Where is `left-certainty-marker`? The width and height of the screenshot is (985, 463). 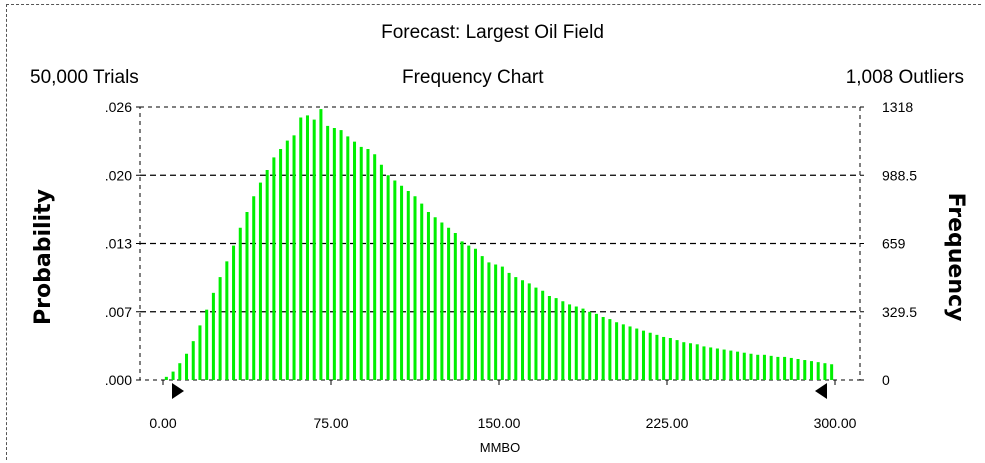 left-certainty-marker is located at coordinates (178, 391).